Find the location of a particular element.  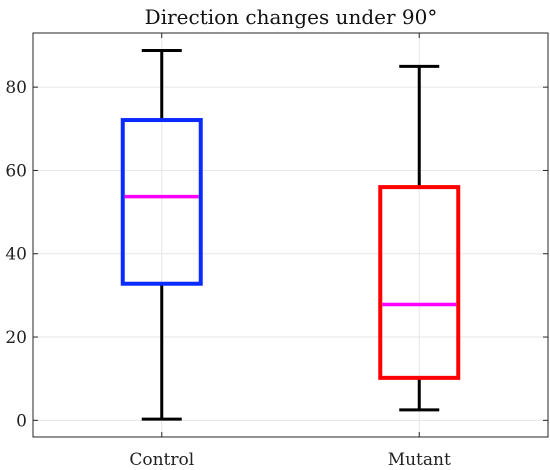

y-tick-label: 0 is located at coordinates (21, 421).